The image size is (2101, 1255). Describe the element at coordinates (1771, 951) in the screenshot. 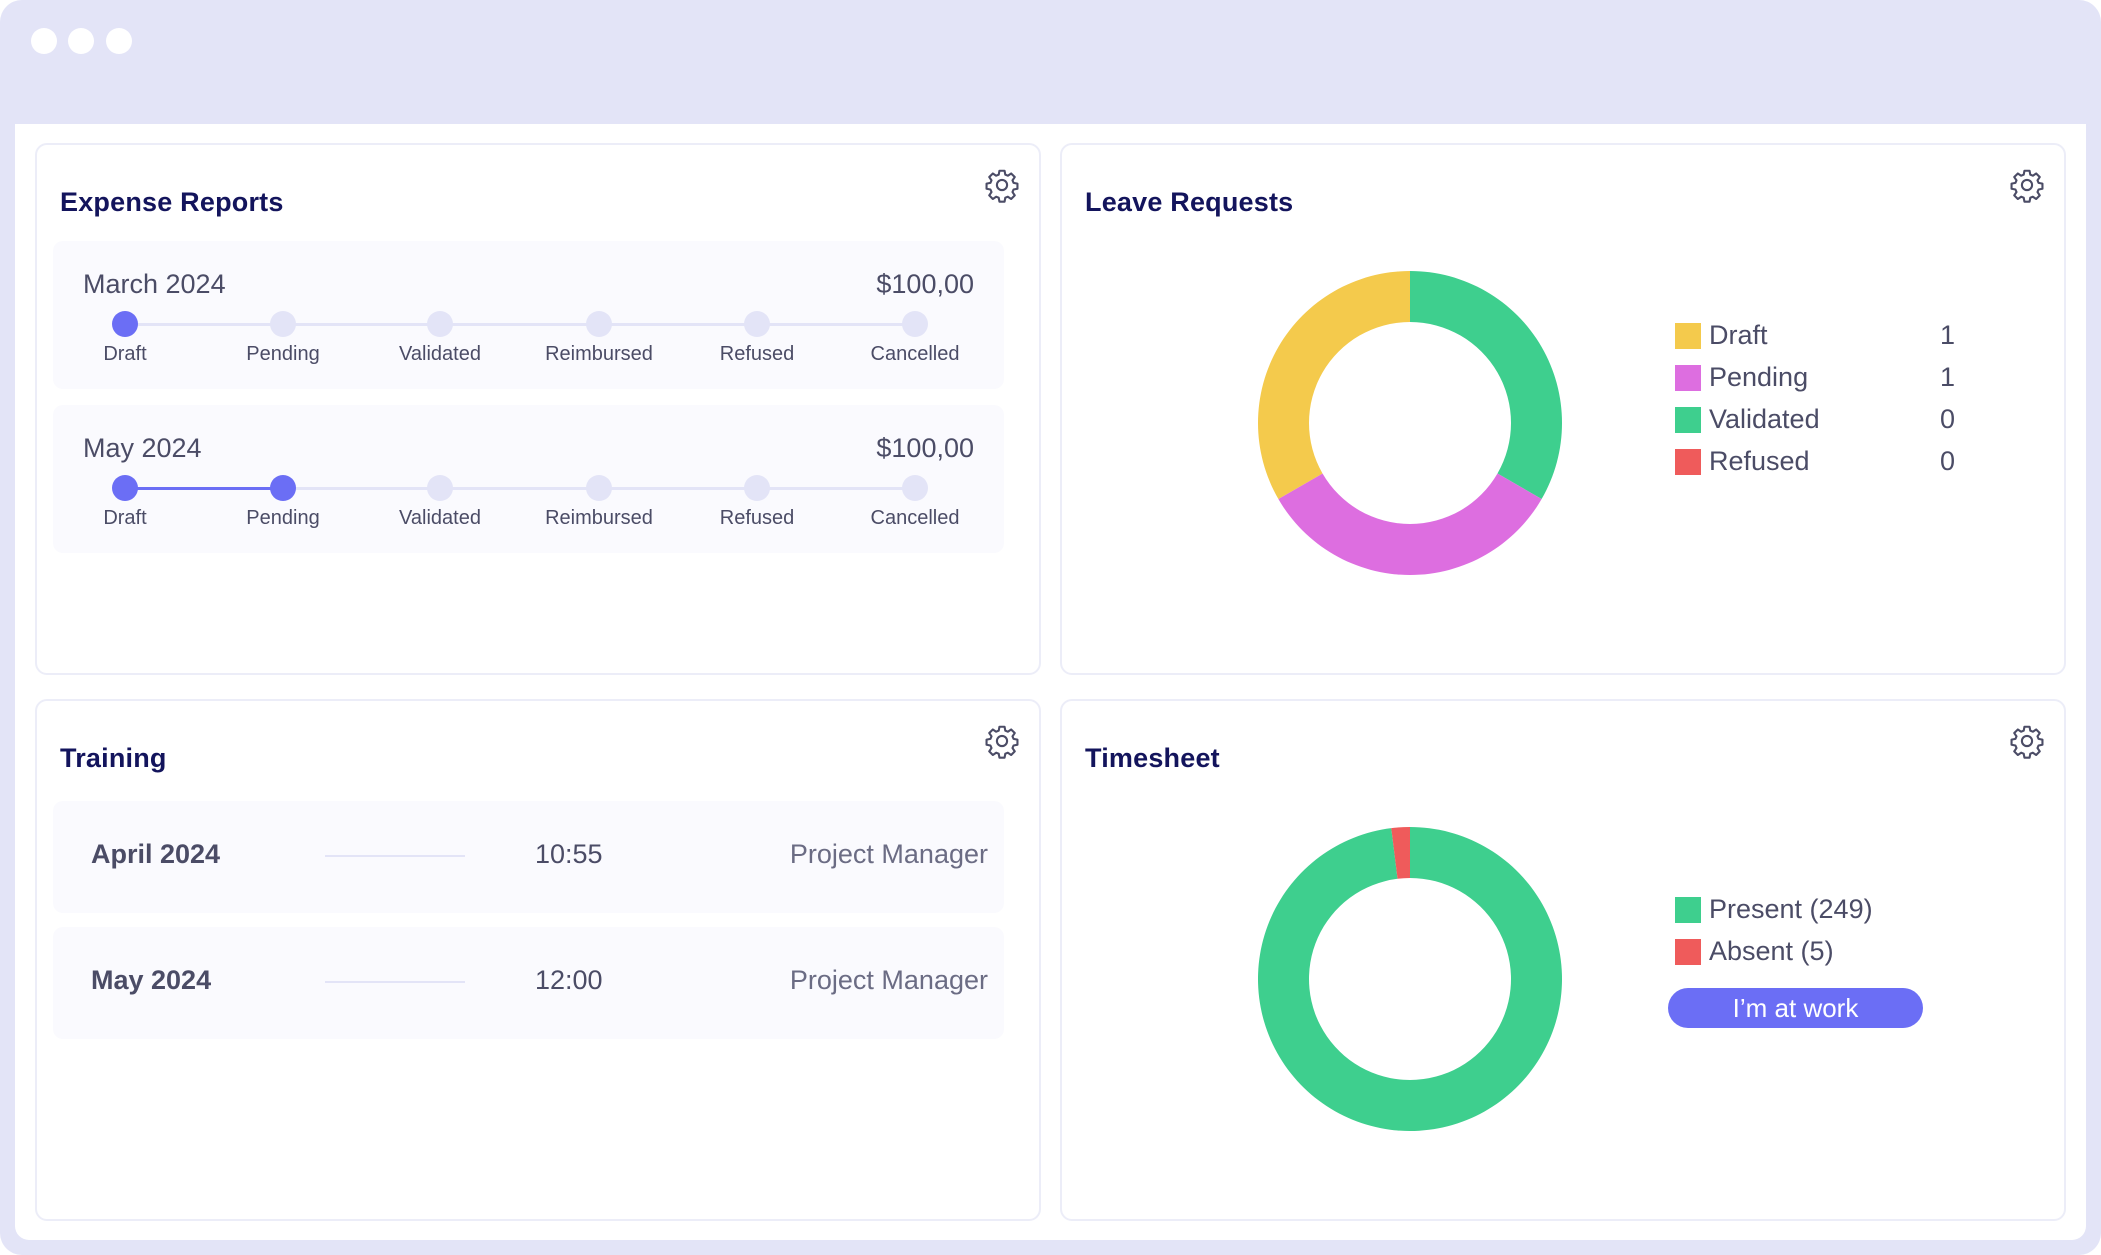

I see `legend-label: Absent (5)` at that location.